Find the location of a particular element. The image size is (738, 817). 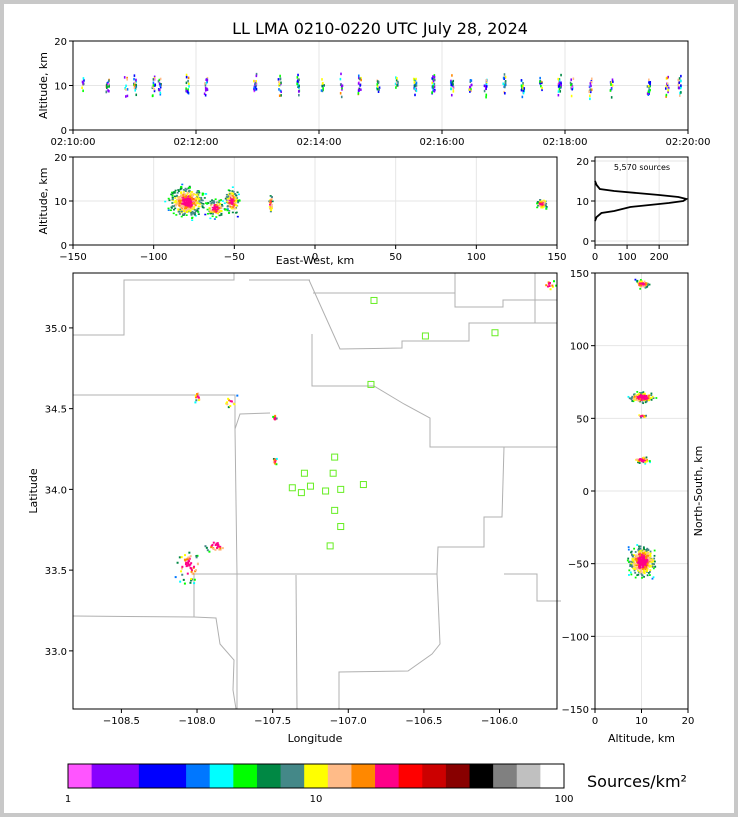

x-tick-label: 150 is located at coordinates (556, 257).